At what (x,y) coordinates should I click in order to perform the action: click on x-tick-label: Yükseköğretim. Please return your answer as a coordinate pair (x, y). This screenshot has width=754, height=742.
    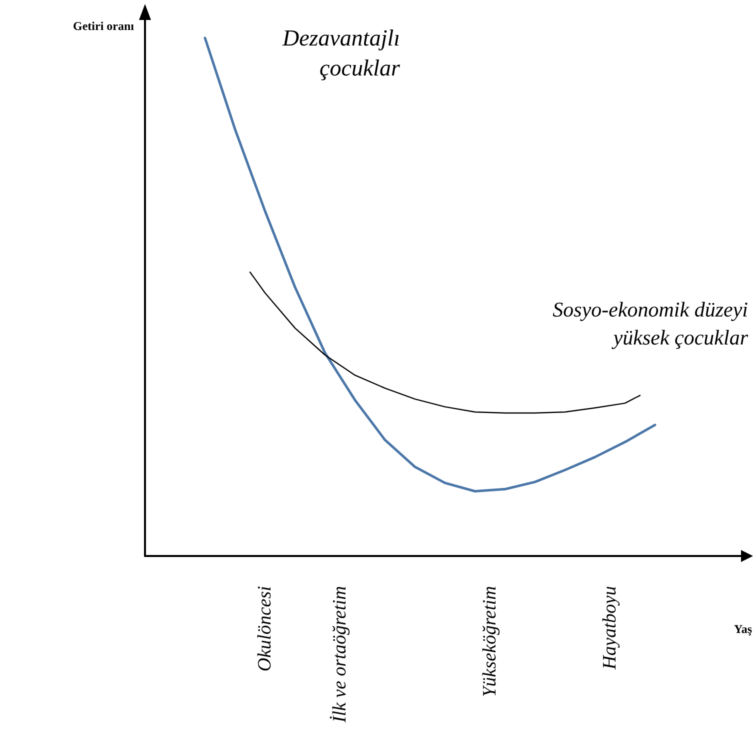
    Looking at the image, I should click on (490, 642).